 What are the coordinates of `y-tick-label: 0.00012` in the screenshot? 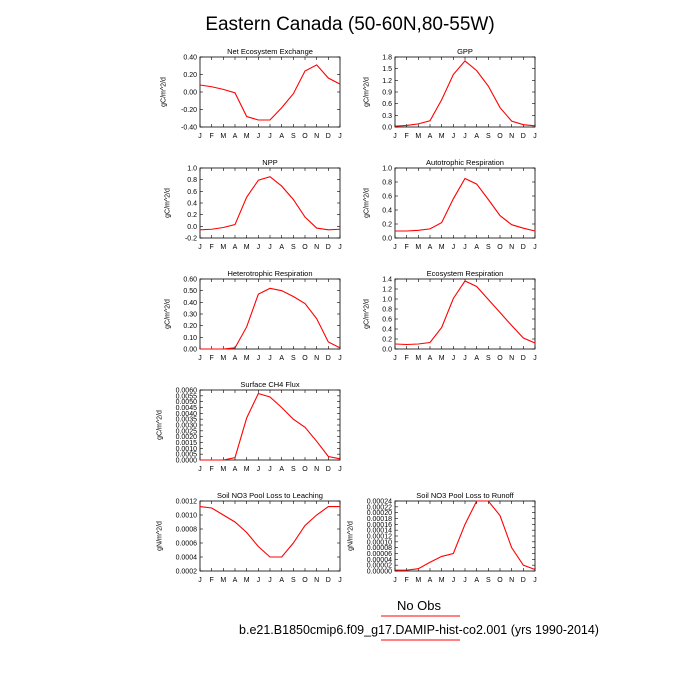 It's located at (379, 537).